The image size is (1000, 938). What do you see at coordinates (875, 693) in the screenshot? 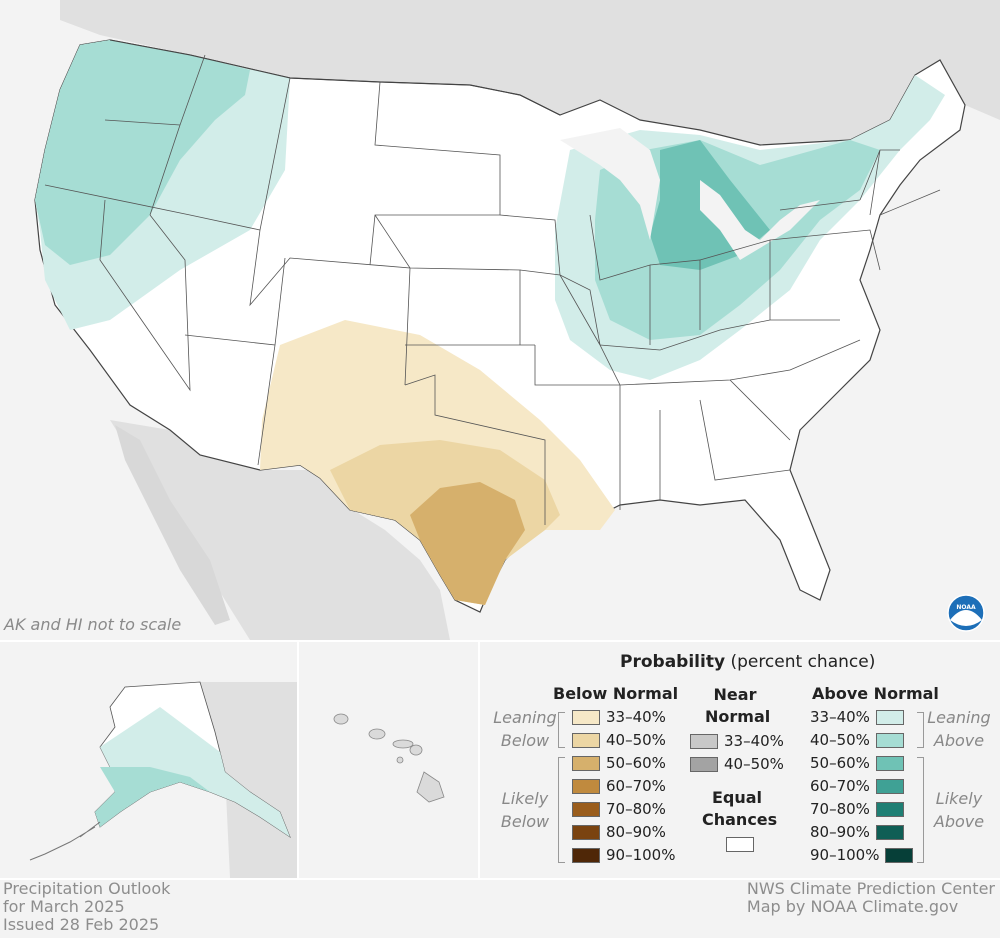
I see `above-normal-header: Above Normal` at bounding box center [875, 693].